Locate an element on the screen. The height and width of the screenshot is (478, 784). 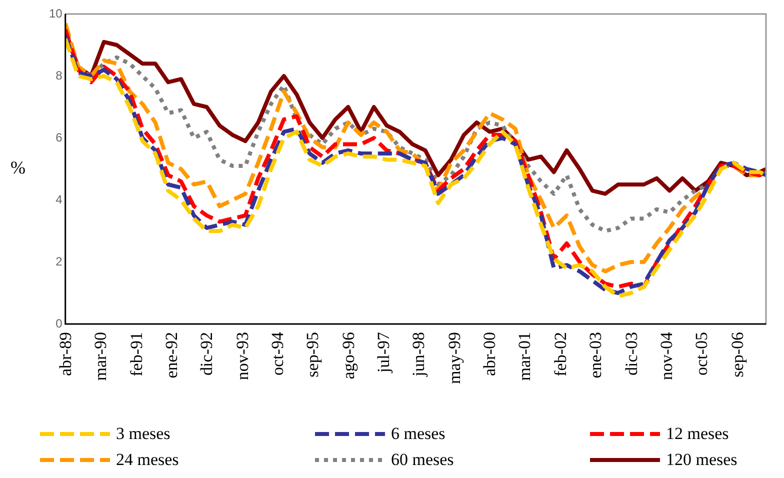
x-tick-label: ago-96 is located at coordinates (348, 356).